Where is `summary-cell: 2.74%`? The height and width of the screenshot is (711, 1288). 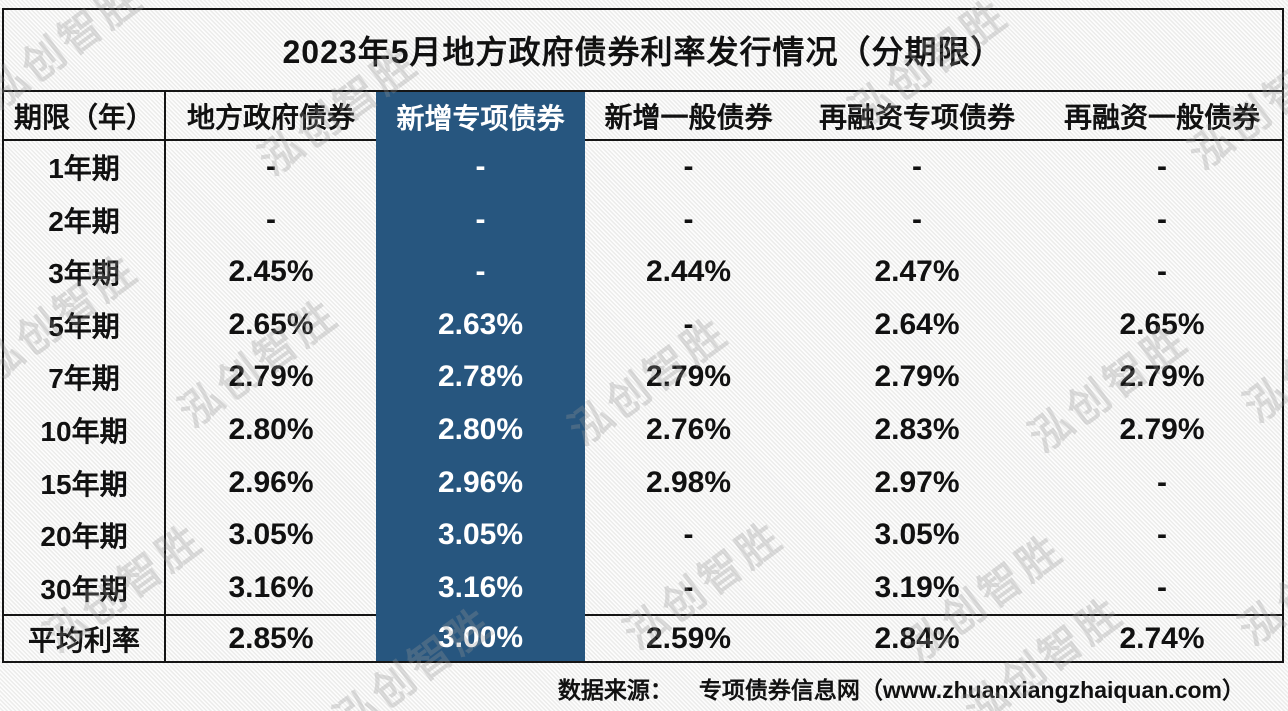 summary-cell: 2.74% is located at coordinates (1162, 637).